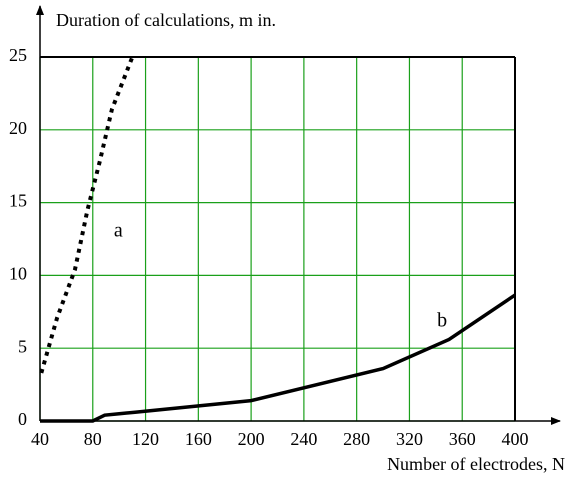 This screenshot has width=570, height=480. What do you see at coordinates (476, 464) in the screenshot?
I see `x-axis-label: Number of electrodes, N` at bounding box center [476, 464].